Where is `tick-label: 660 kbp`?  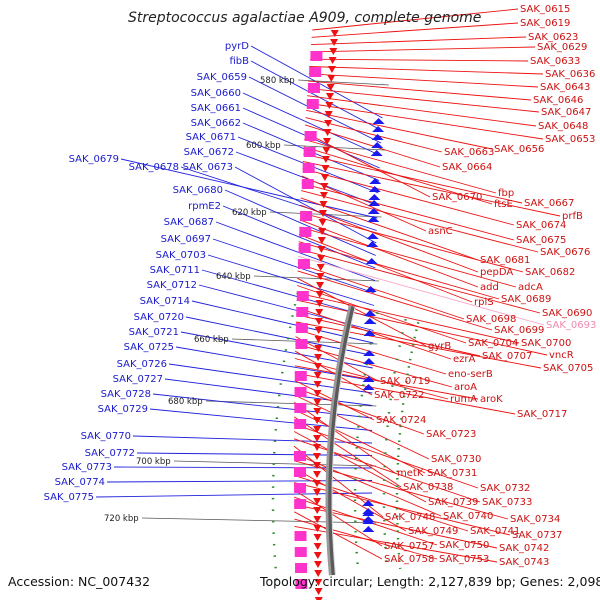 tick-label: 660 kbp is located at coordinates (211, 340).